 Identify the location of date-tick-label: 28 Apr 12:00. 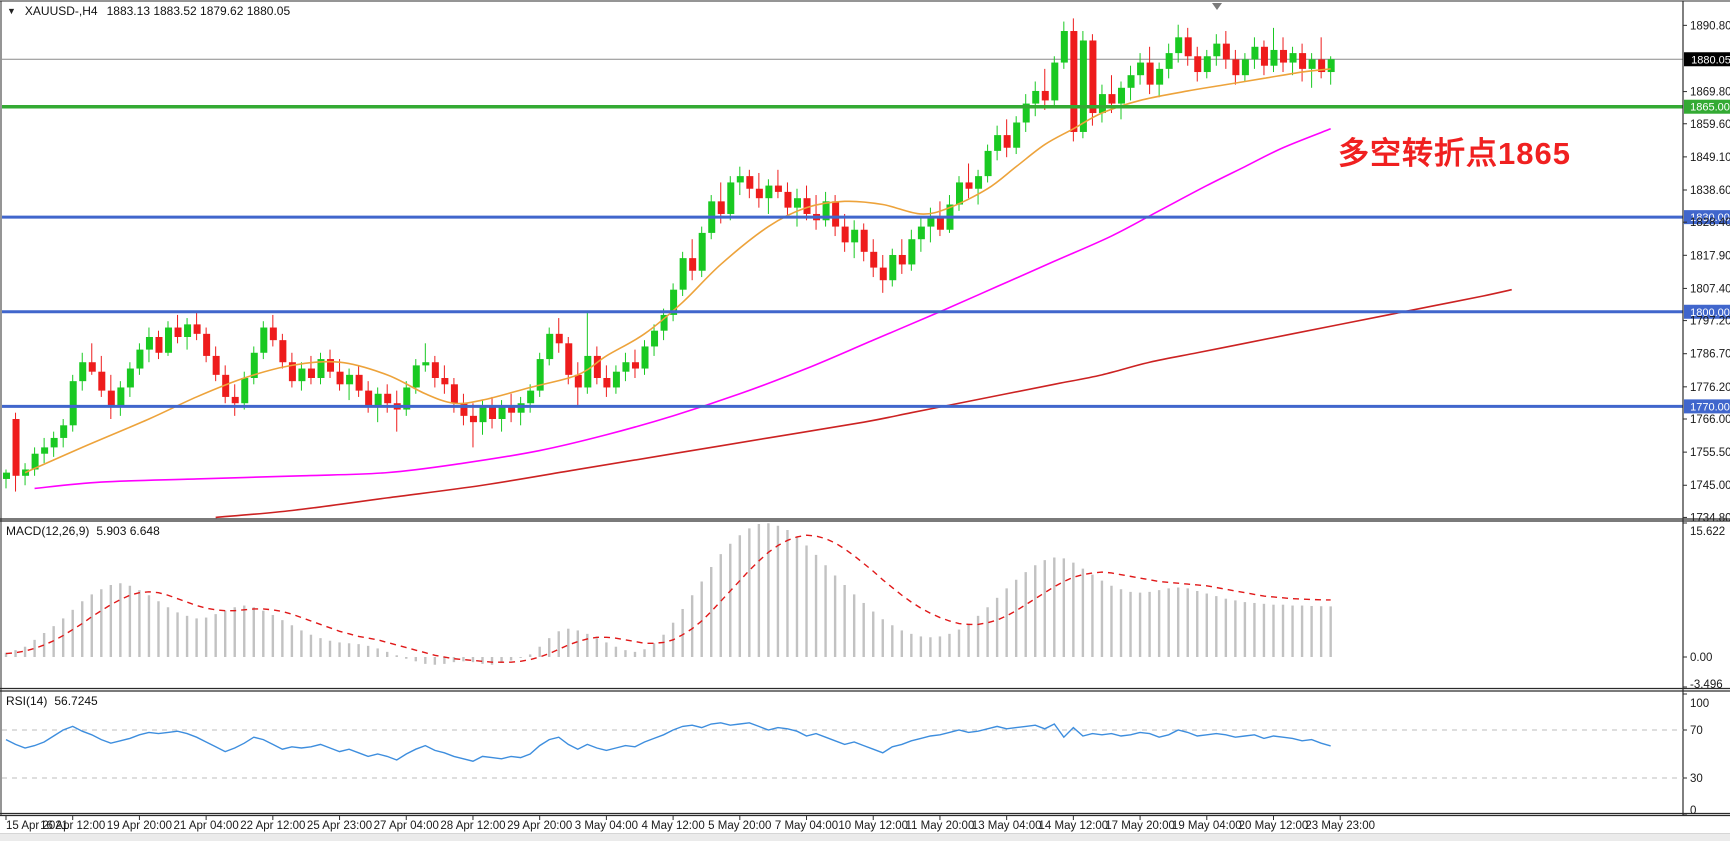
(472, 826).